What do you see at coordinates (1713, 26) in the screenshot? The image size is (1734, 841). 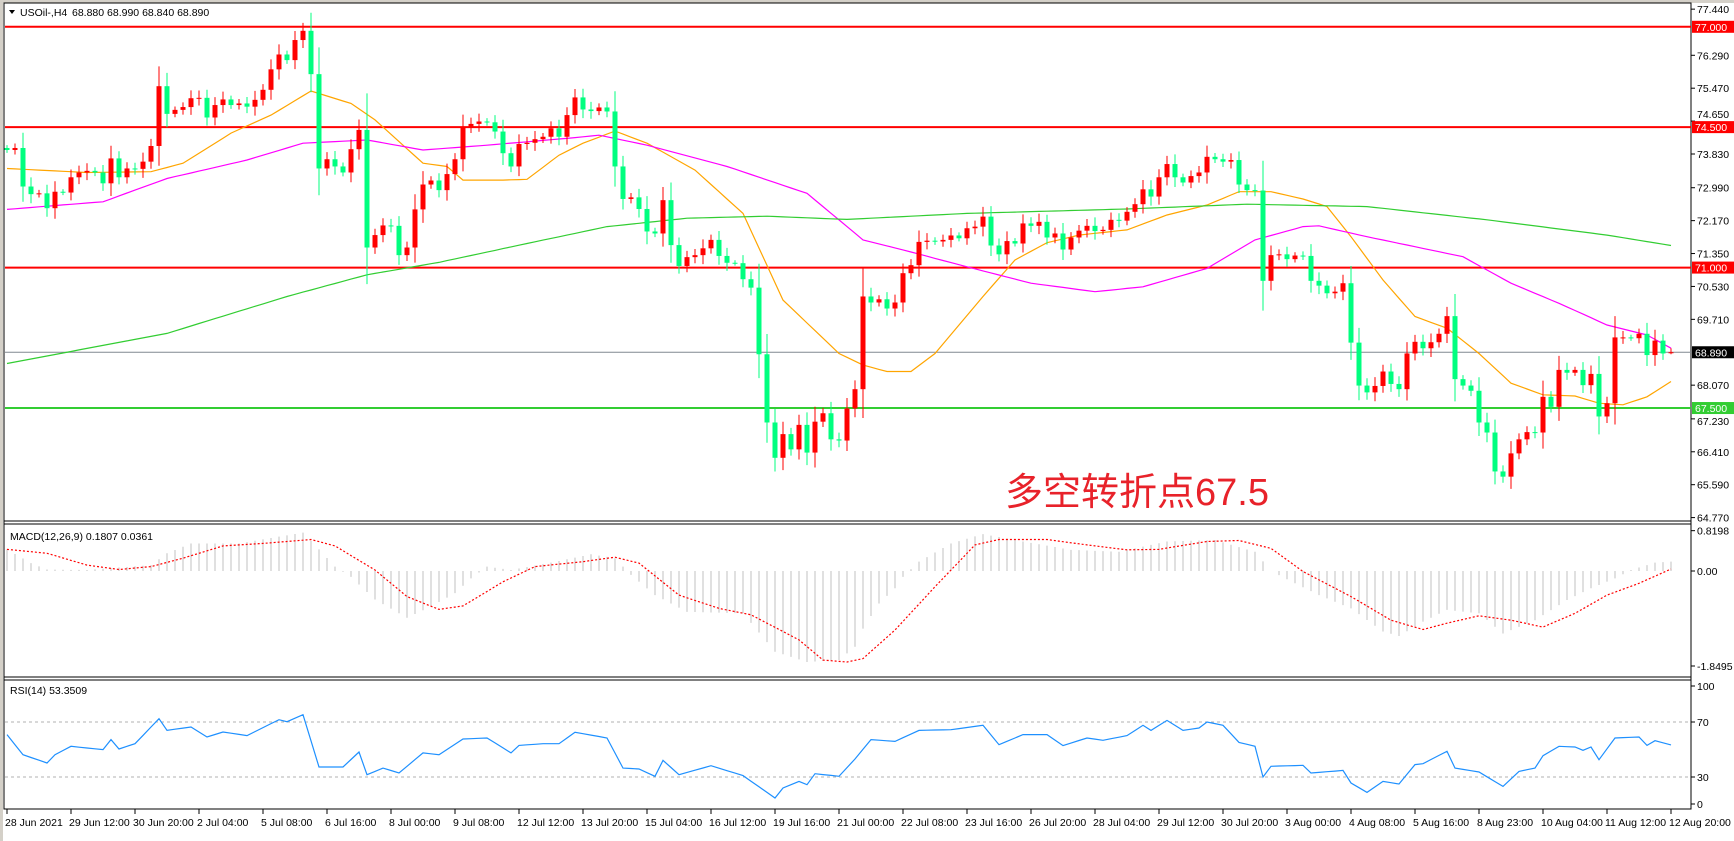 I see `price-level-badge` at bounding box center [1713, 26].